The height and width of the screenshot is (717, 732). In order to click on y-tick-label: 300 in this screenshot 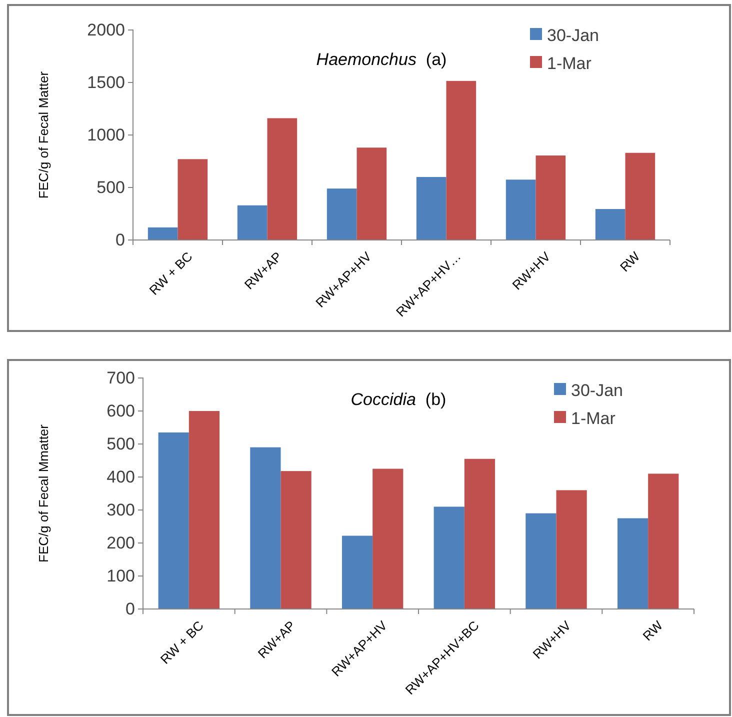, I will do `click(120, 510)`.